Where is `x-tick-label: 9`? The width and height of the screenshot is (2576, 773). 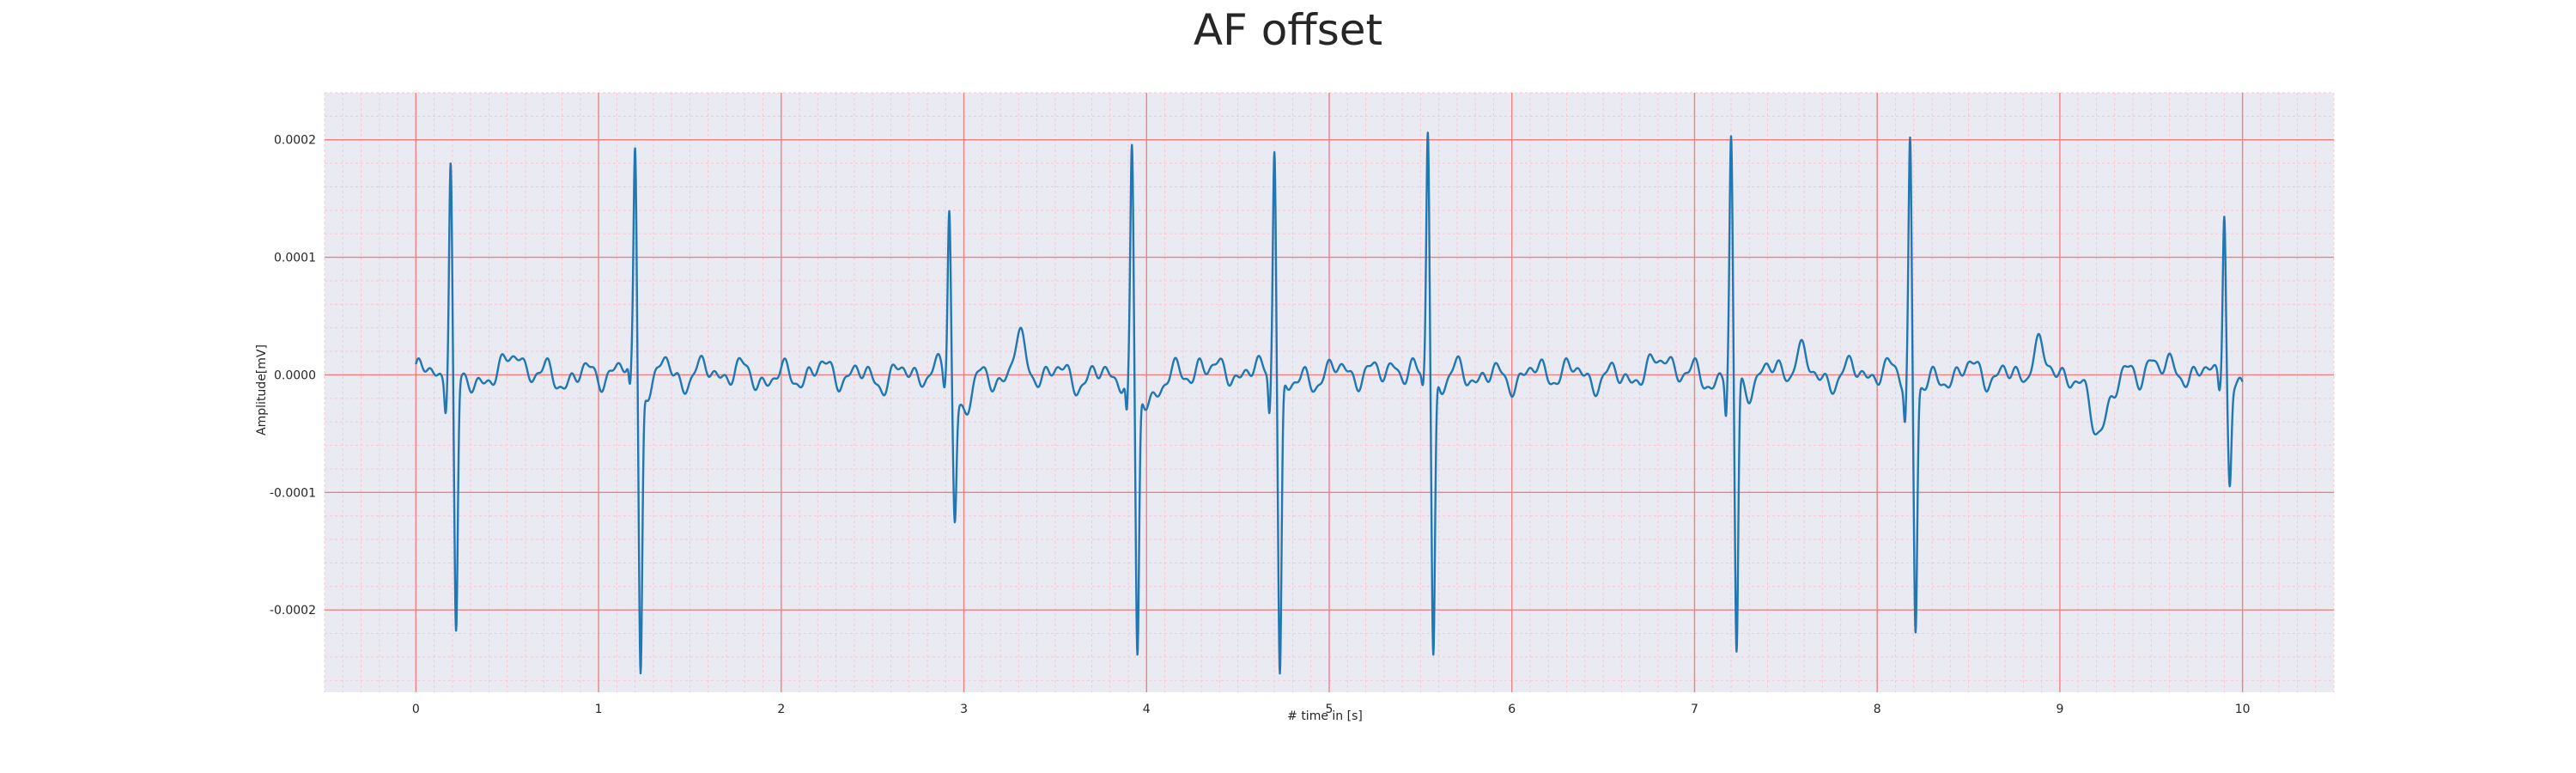 x-tick-label: 9 is located at coordinates (2060, 709).